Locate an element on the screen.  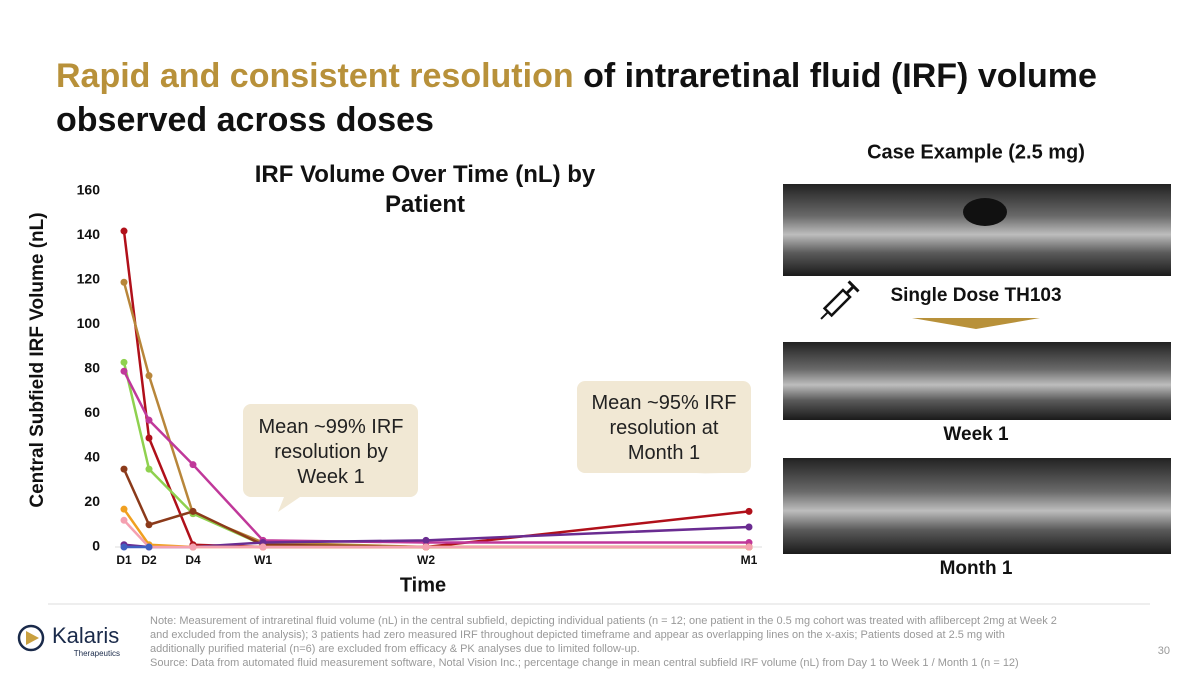
x-axis-label: Time is located at coordinates (423, 585).